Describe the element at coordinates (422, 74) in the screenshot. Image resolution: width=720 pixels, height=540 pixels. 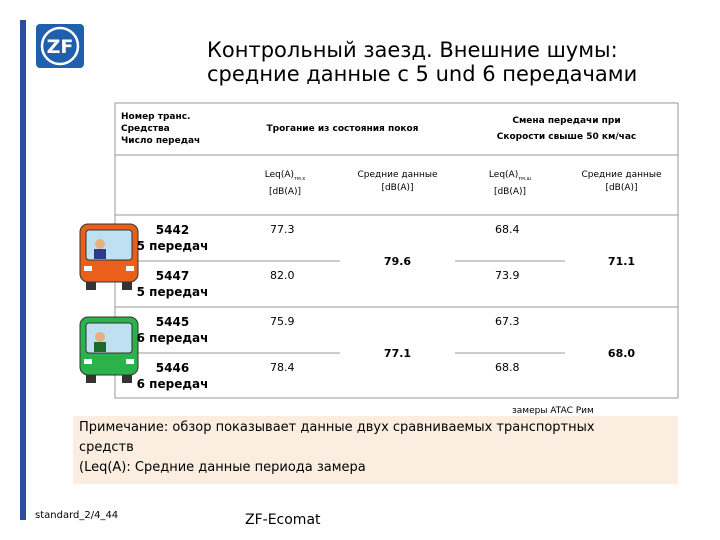
I see `title: средние данные с 5 und 6 передачами` at that location.